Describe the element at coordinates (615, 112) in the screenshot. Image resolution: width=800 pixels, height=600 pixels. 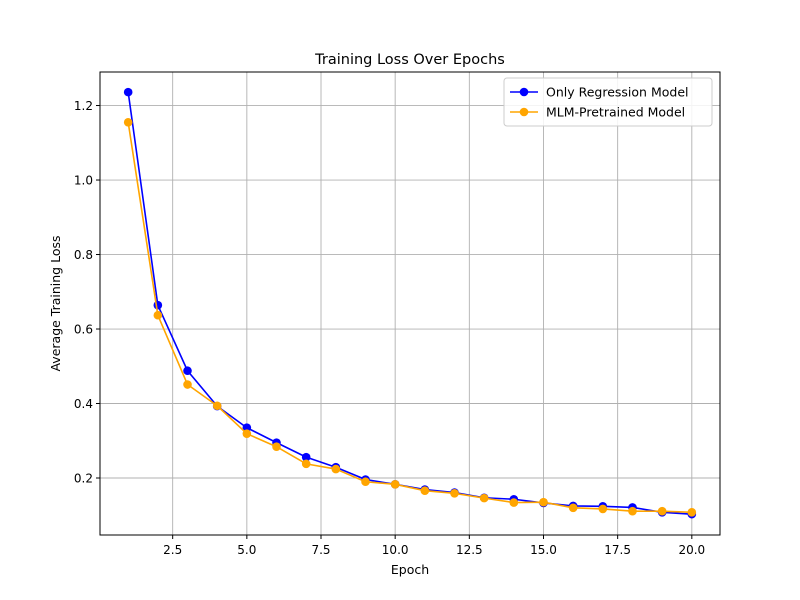
I see `legend-label: MLM-Pretrained Model` at that location.